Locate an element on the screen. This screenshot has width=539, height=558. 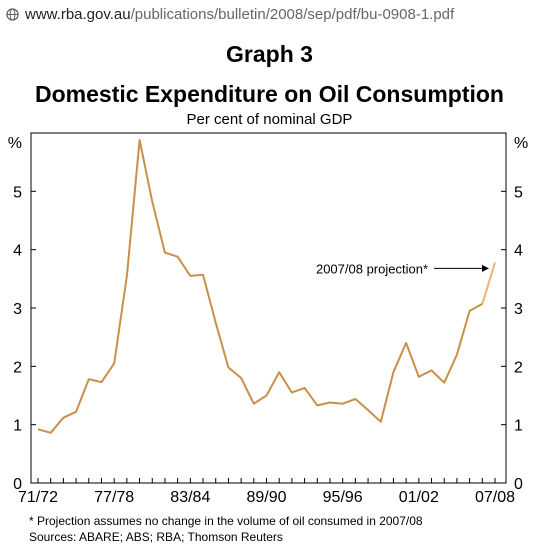
x-tick-label: 89/90 is located at coordinates (266, 497).